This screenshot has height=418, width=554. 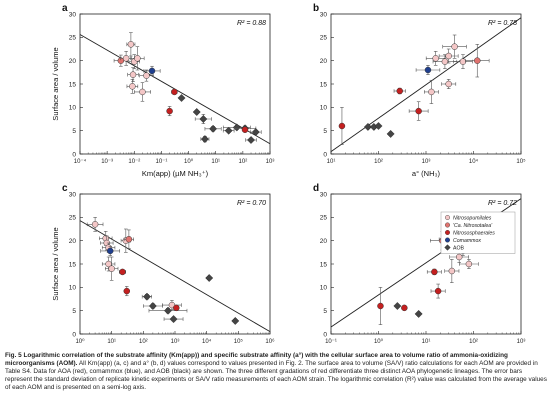 What do you see at coordinates (251, 23) in the screenshot?
I see `r-squared-label: R² = 0.88` at bounding box center [251, 23].